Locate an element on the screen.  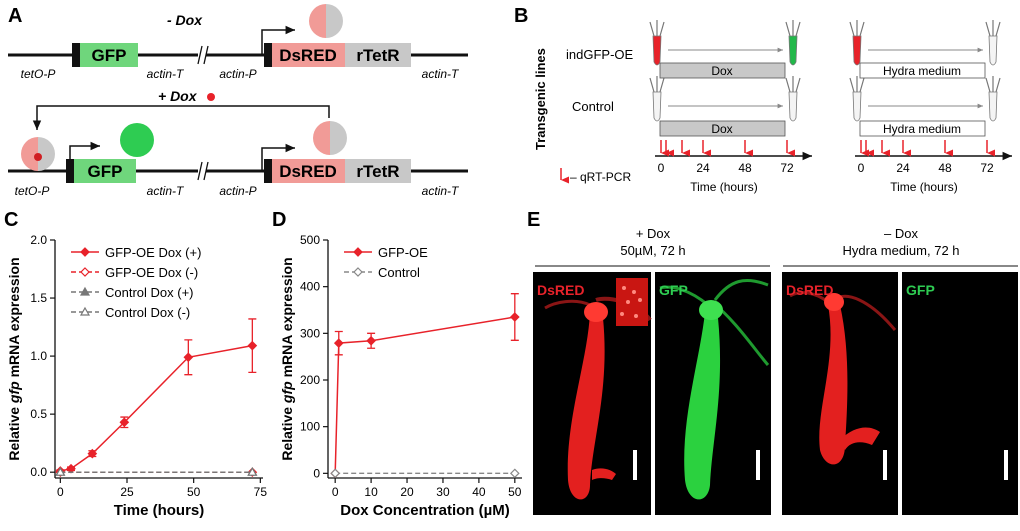
x-tick-label: 10 is located at coordinates (371, 492).